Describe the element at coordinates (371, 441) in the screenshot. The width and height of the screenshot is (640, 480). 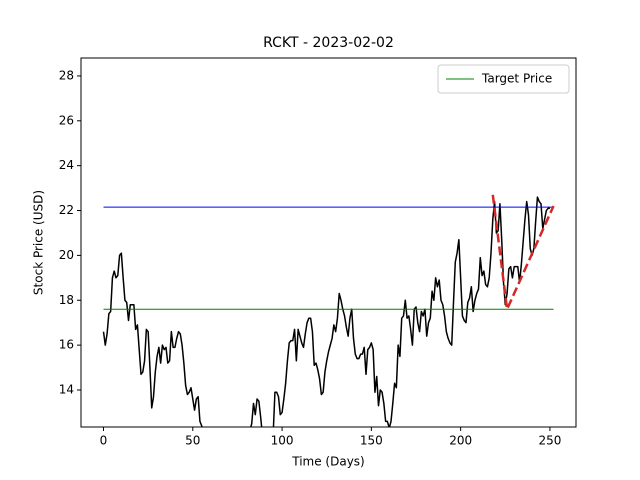
I see `x-tick-label: 150` at that location.